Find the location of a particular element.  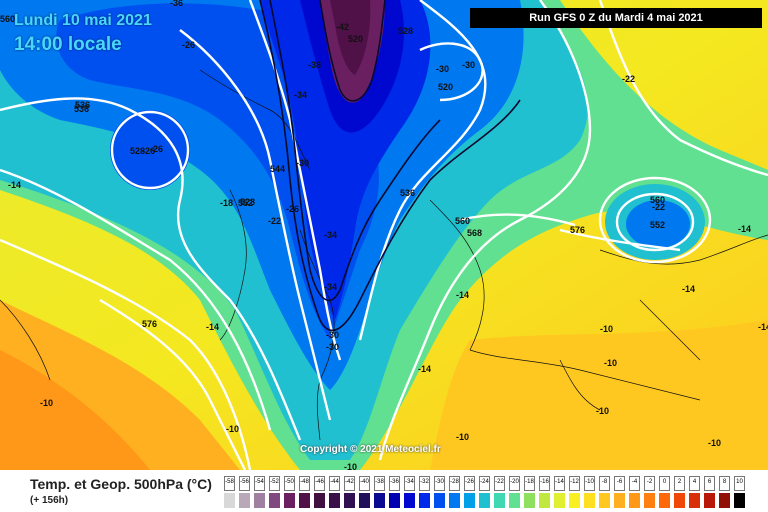

coast-greenland is located at coordinates (255, 120).